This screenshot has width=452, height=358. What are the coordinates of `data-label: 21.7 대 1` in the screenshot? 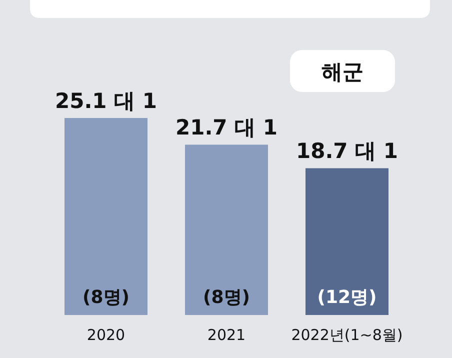 It's located at (226, 128).